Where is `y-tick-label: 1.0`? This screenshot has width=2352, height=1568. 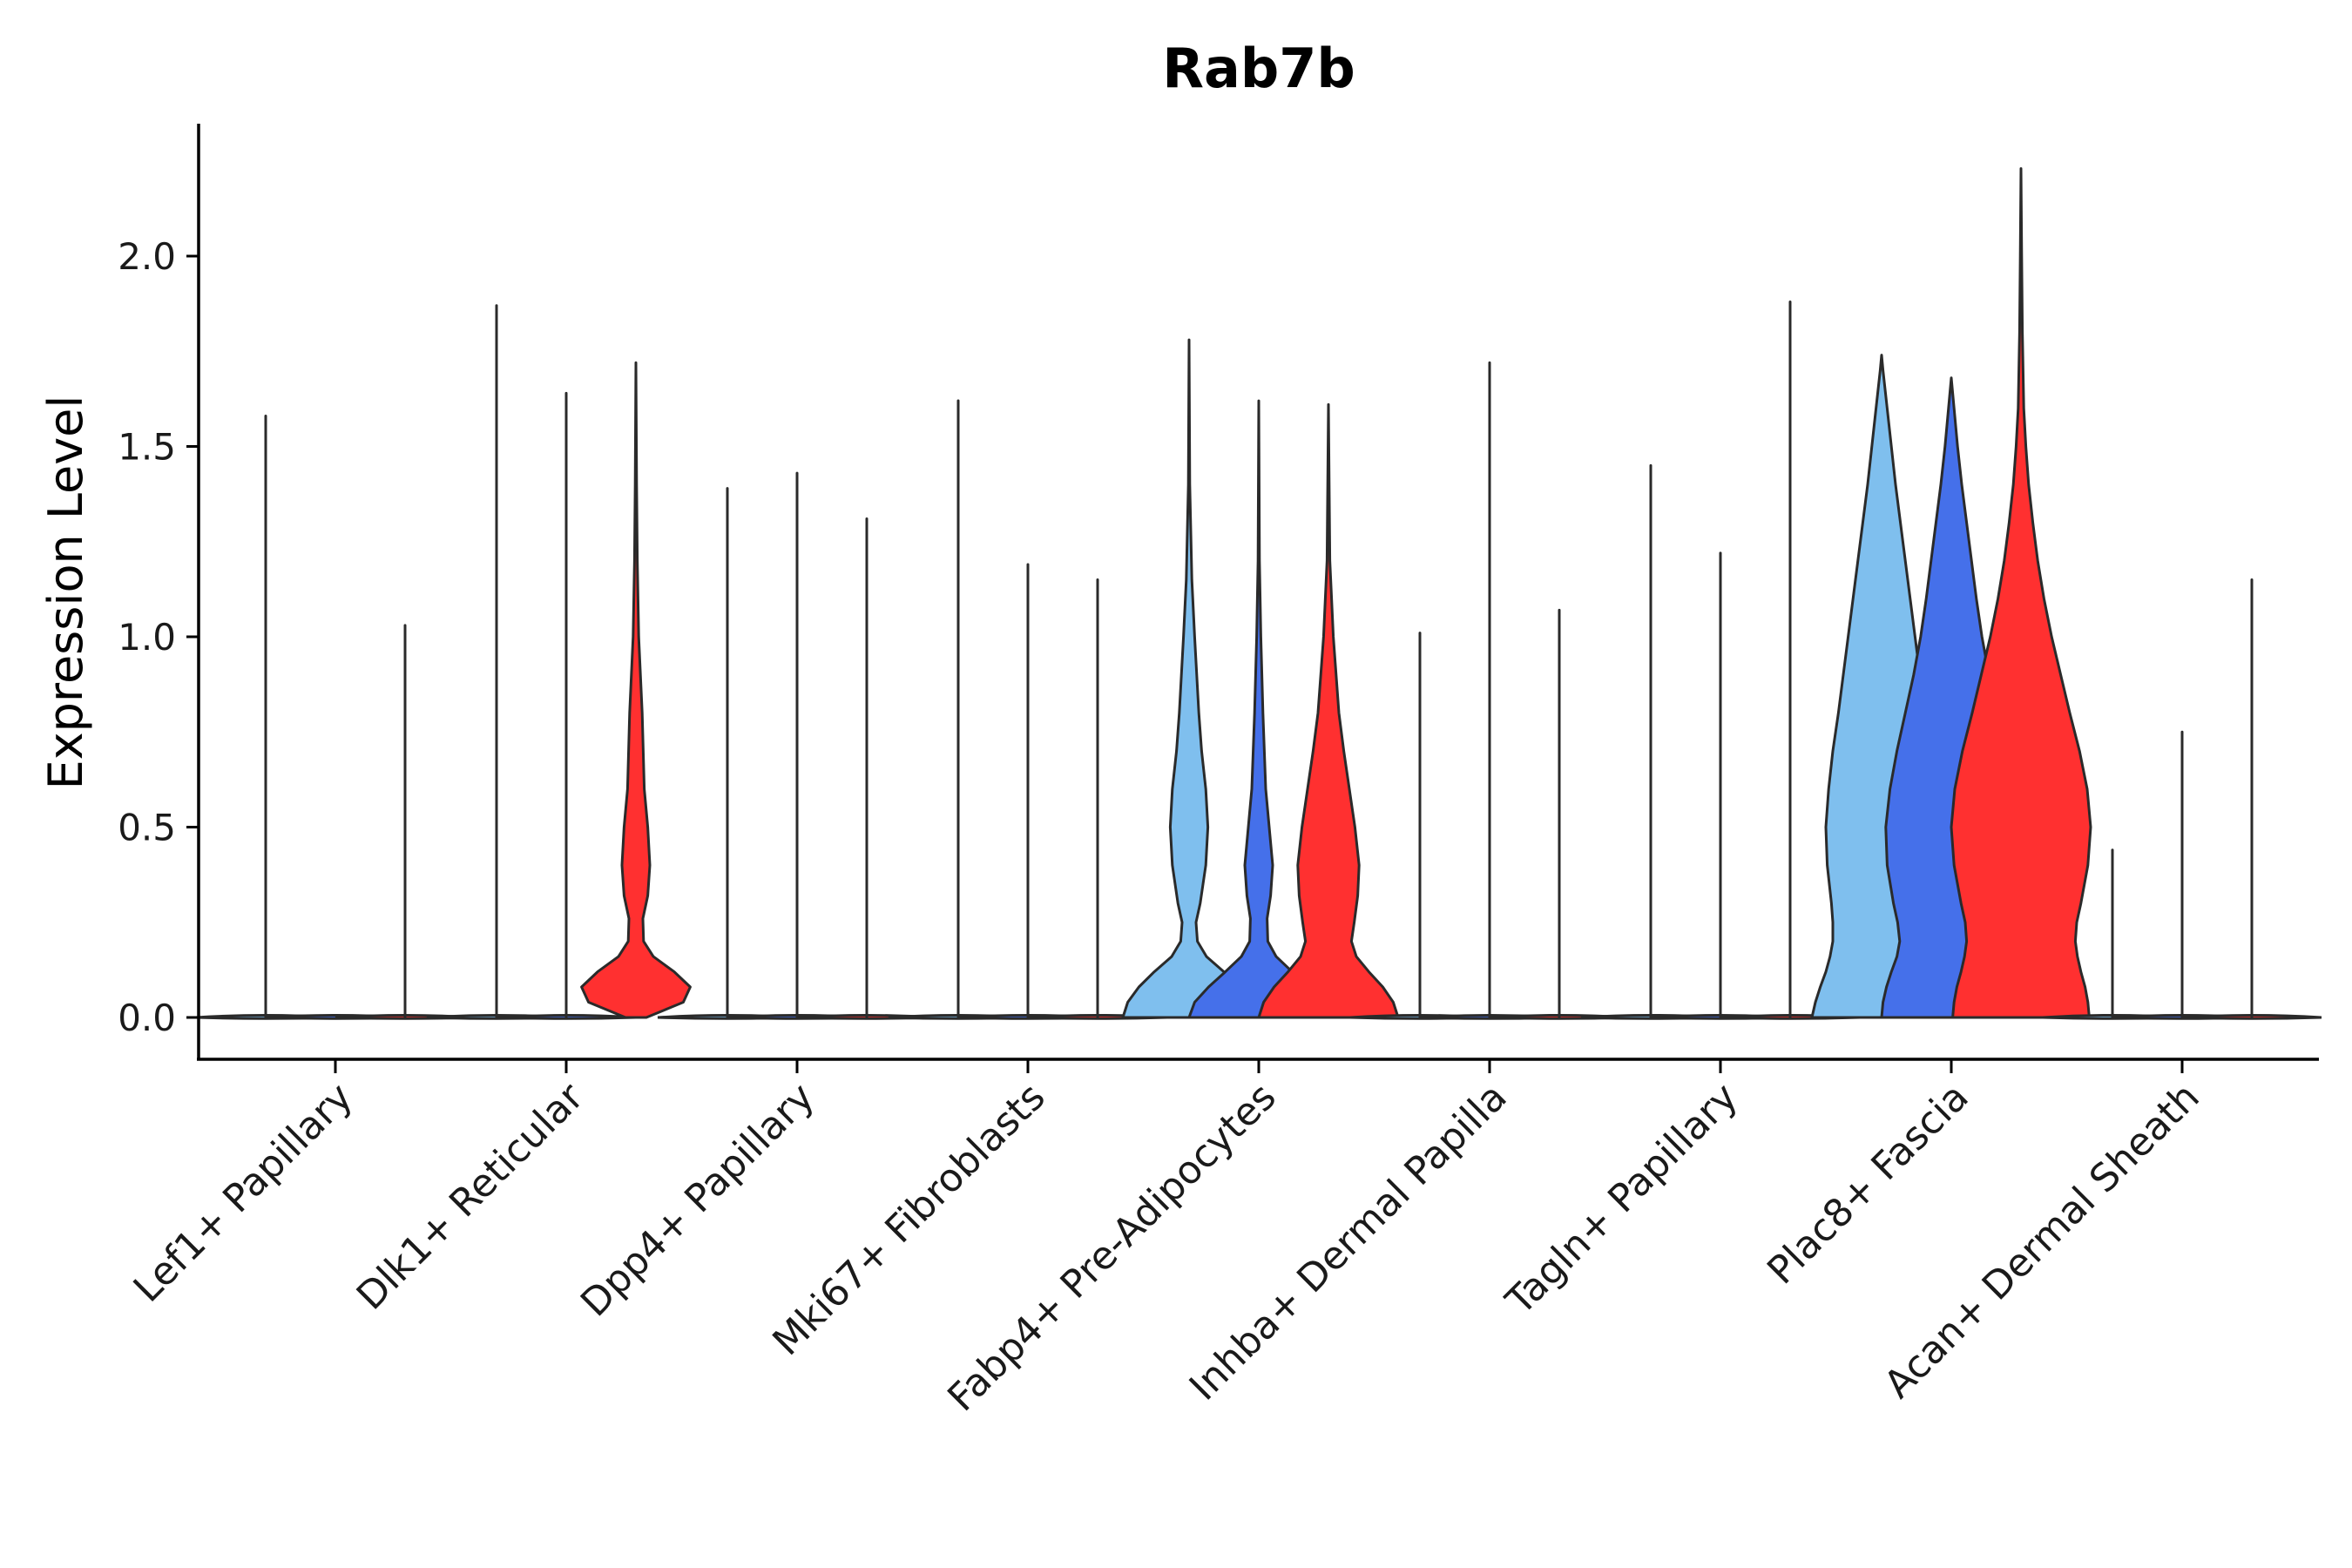 y-tick-label: 1.0 is located at coordinates (147, 638).